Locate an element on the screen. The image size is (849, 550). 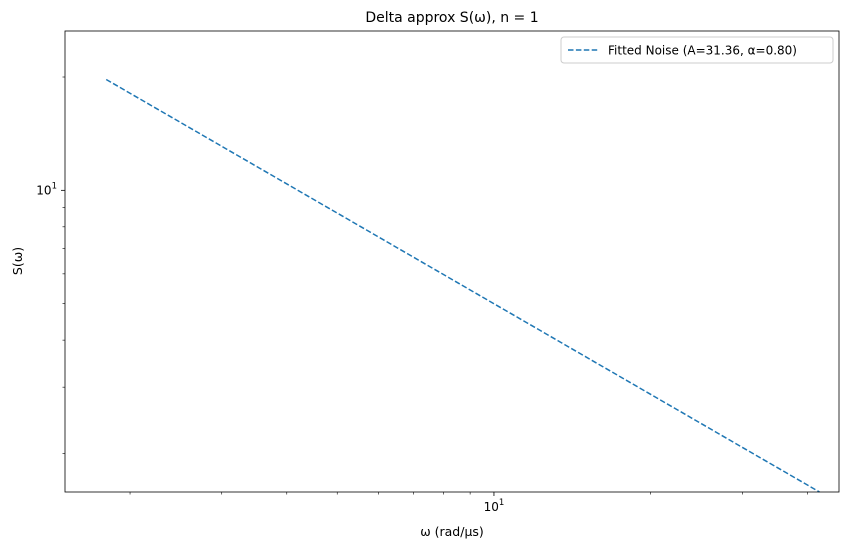
x-tick-label: 101 is located at coordinates (494, 506).